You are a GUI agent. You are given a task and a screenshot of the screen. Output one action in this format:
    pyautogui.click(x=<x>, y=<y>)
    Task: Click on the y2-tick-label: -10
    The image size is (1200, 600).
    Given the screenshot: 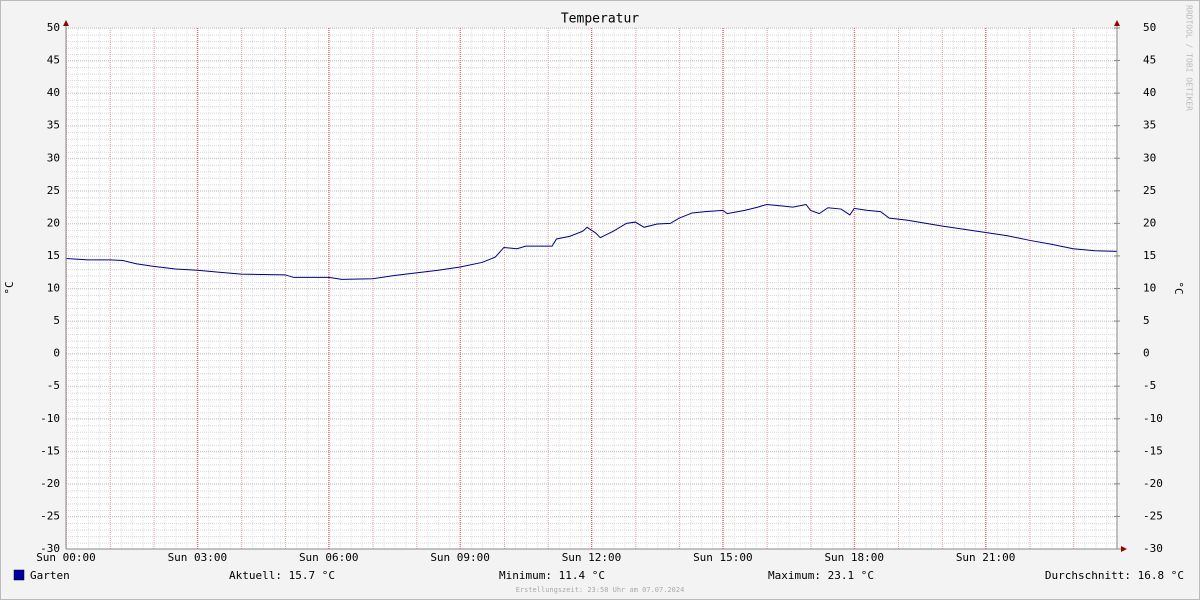 What is the action you would take?
    pyautogui.click(x=1153, y=418)
    